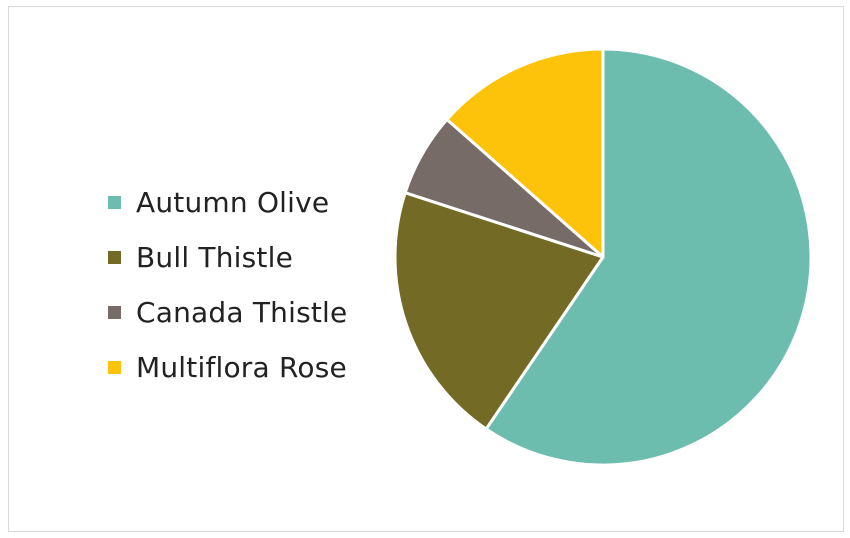 The image size is (850, 538). I want to click on legend-label-canada-thistle: Canada Thistle, so click(242, 312).